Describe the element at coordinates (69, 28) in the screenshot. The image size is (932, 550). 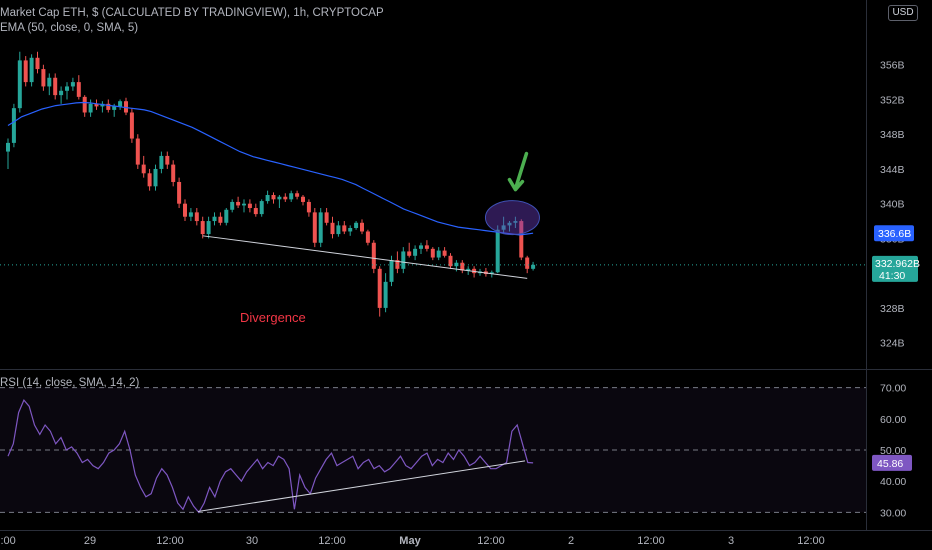
I see `ema-legend: EMA (50, close, 0, SMA, 5)` at that location.